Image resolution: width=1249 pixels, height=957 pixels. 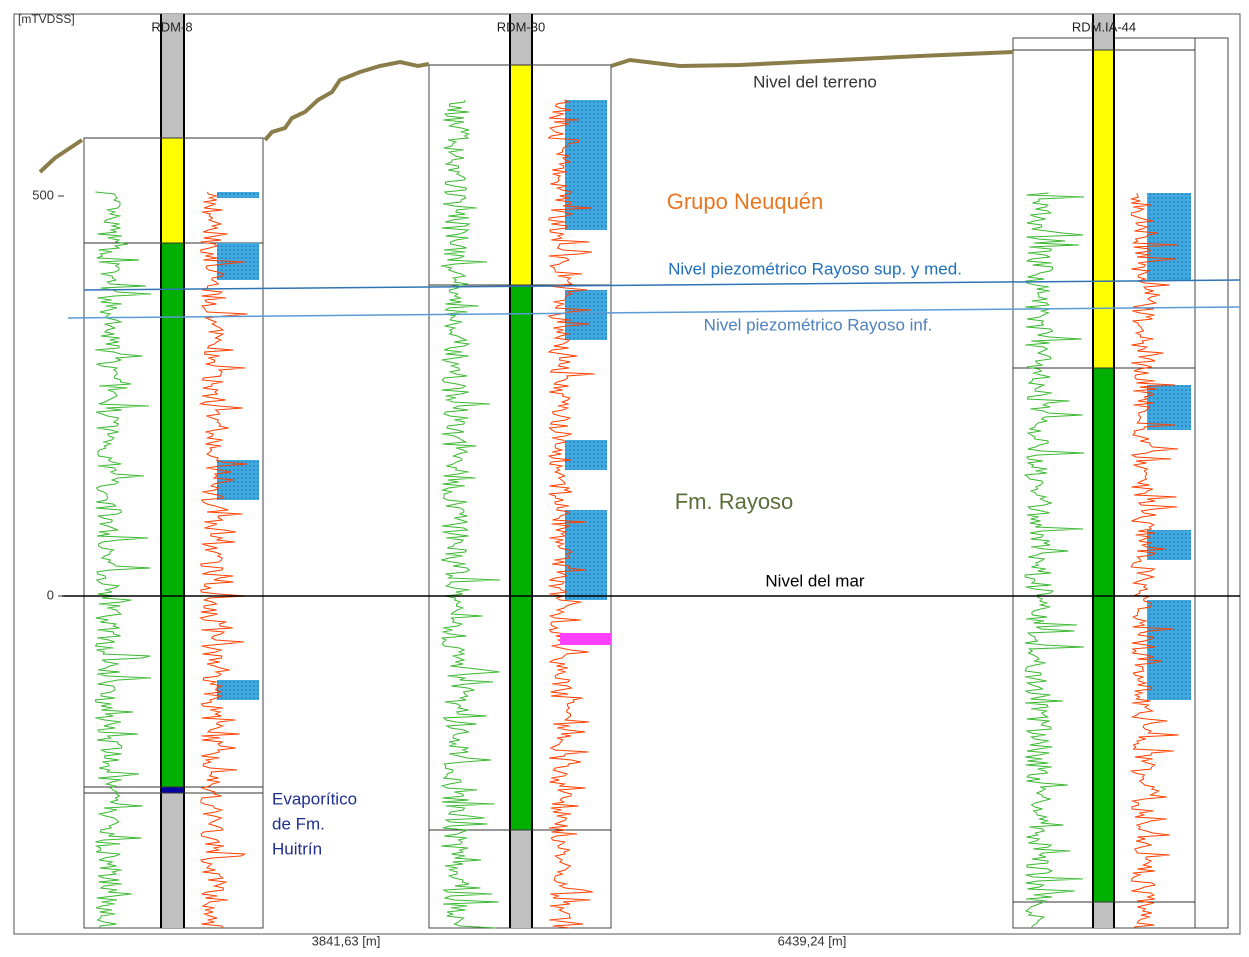 I want to click on evaporite-label: Huitrín, so click(x=297, y=848).